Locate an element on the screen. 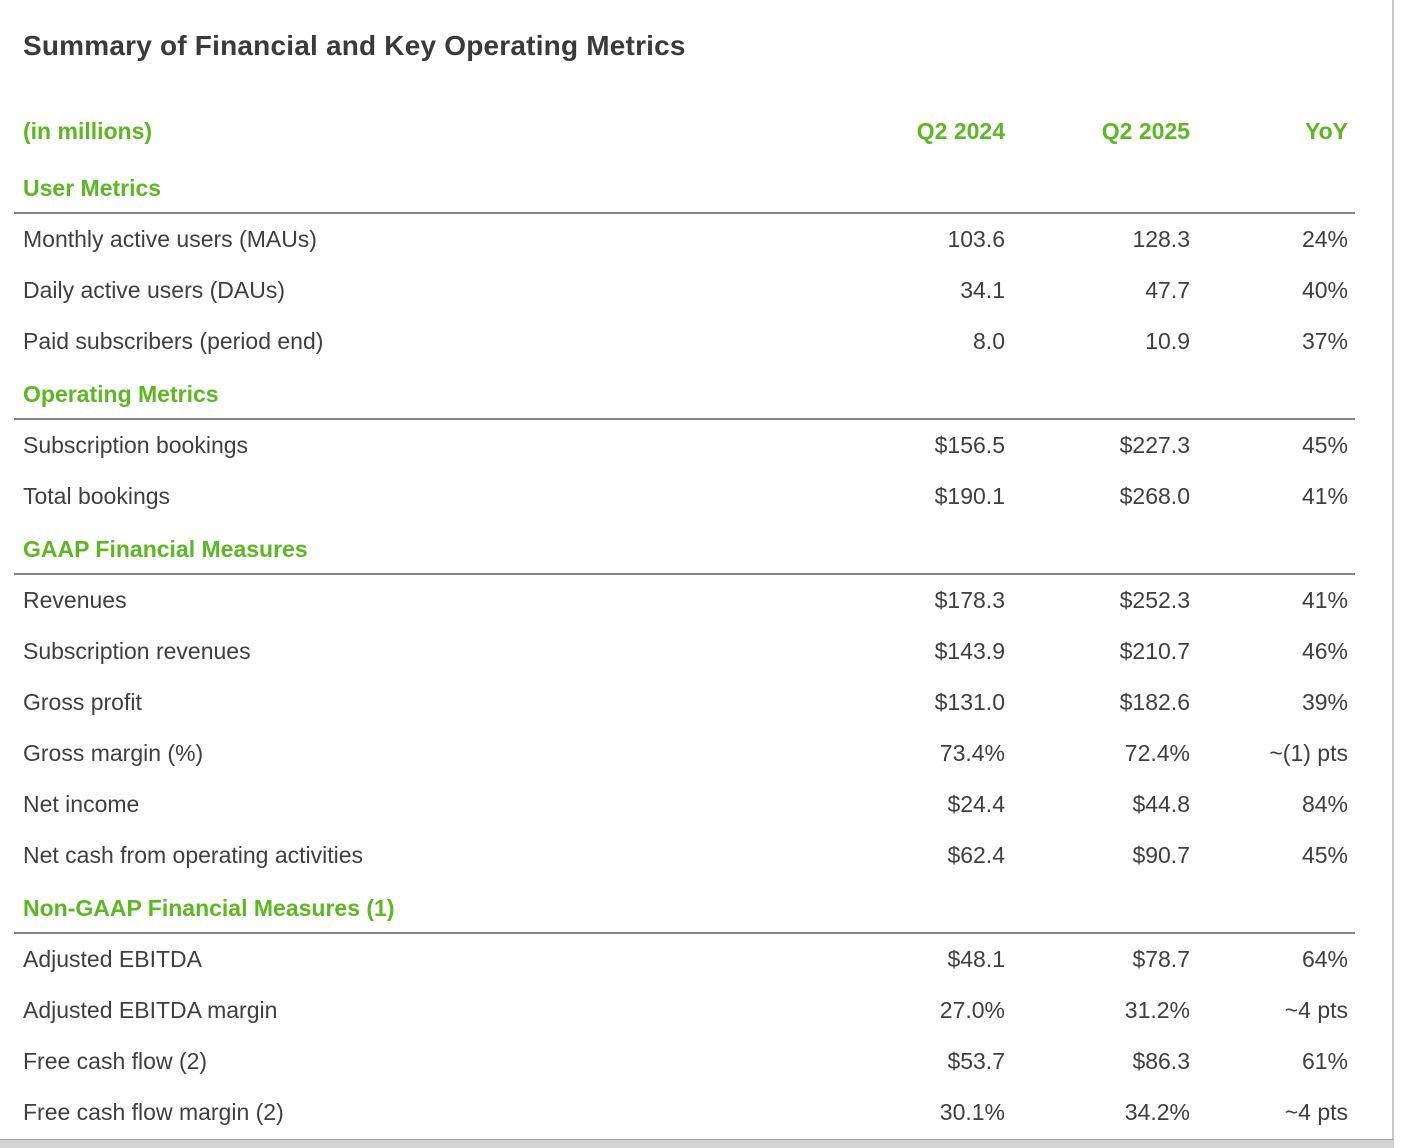 The height and width of the screenshot is (1148, 1414). value-yoy: 64% is located at coordinates (1324, 959).